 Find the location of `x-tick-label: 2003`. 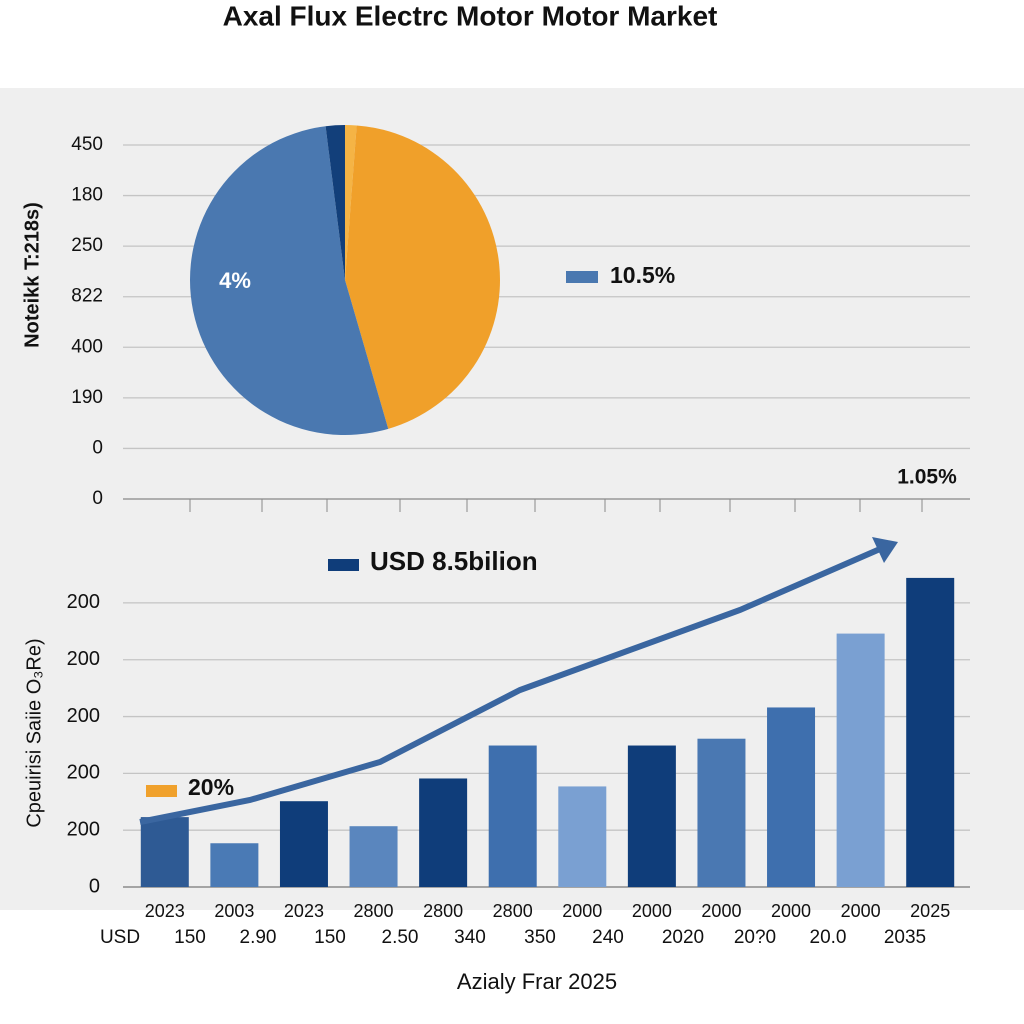

x-tick-label: 2003 is located at coordinates (234, 911).